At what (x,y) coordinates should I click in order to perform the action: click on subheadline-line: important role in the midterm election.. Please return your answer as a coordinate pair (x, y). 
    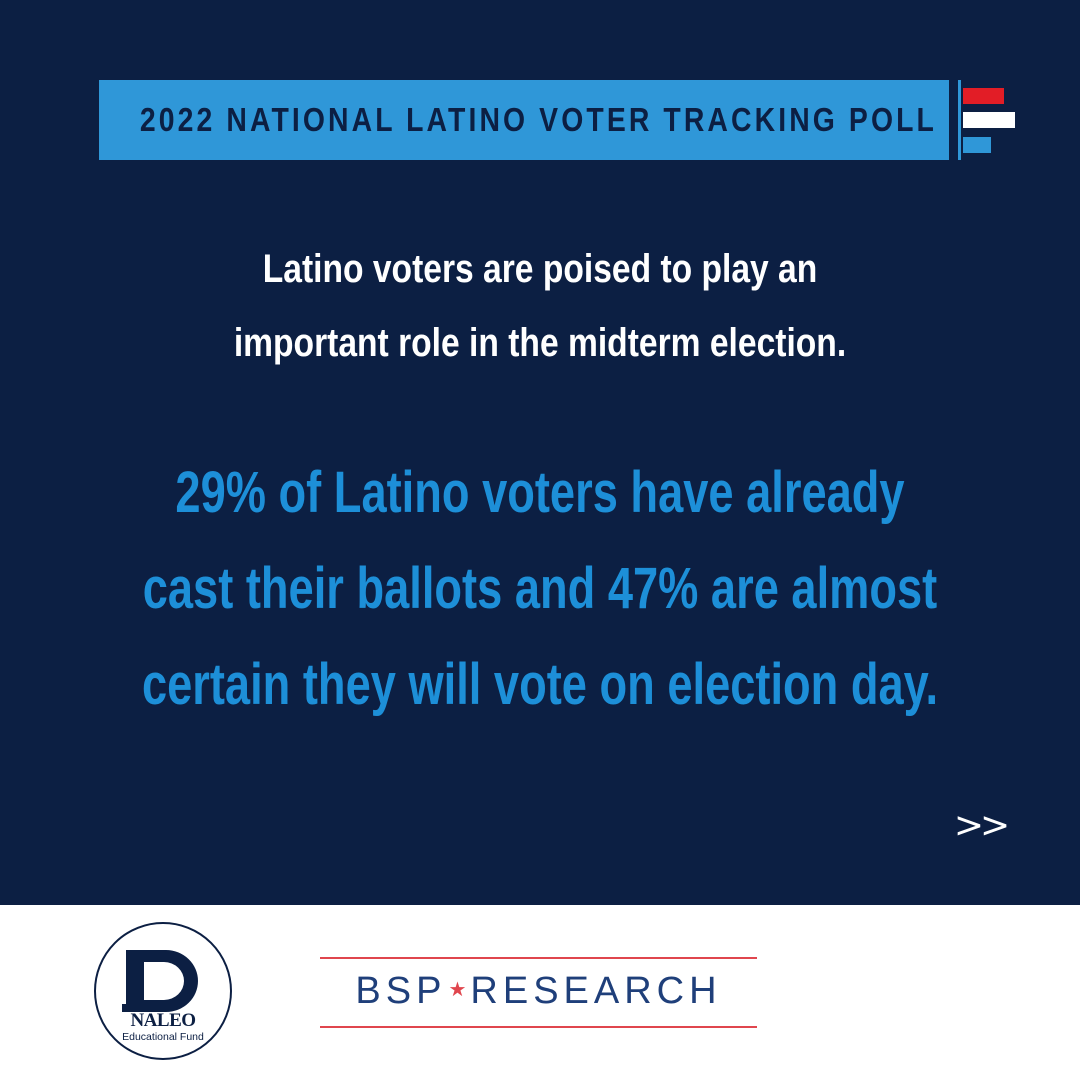
    Looking at the image, I should click on (540, 343).